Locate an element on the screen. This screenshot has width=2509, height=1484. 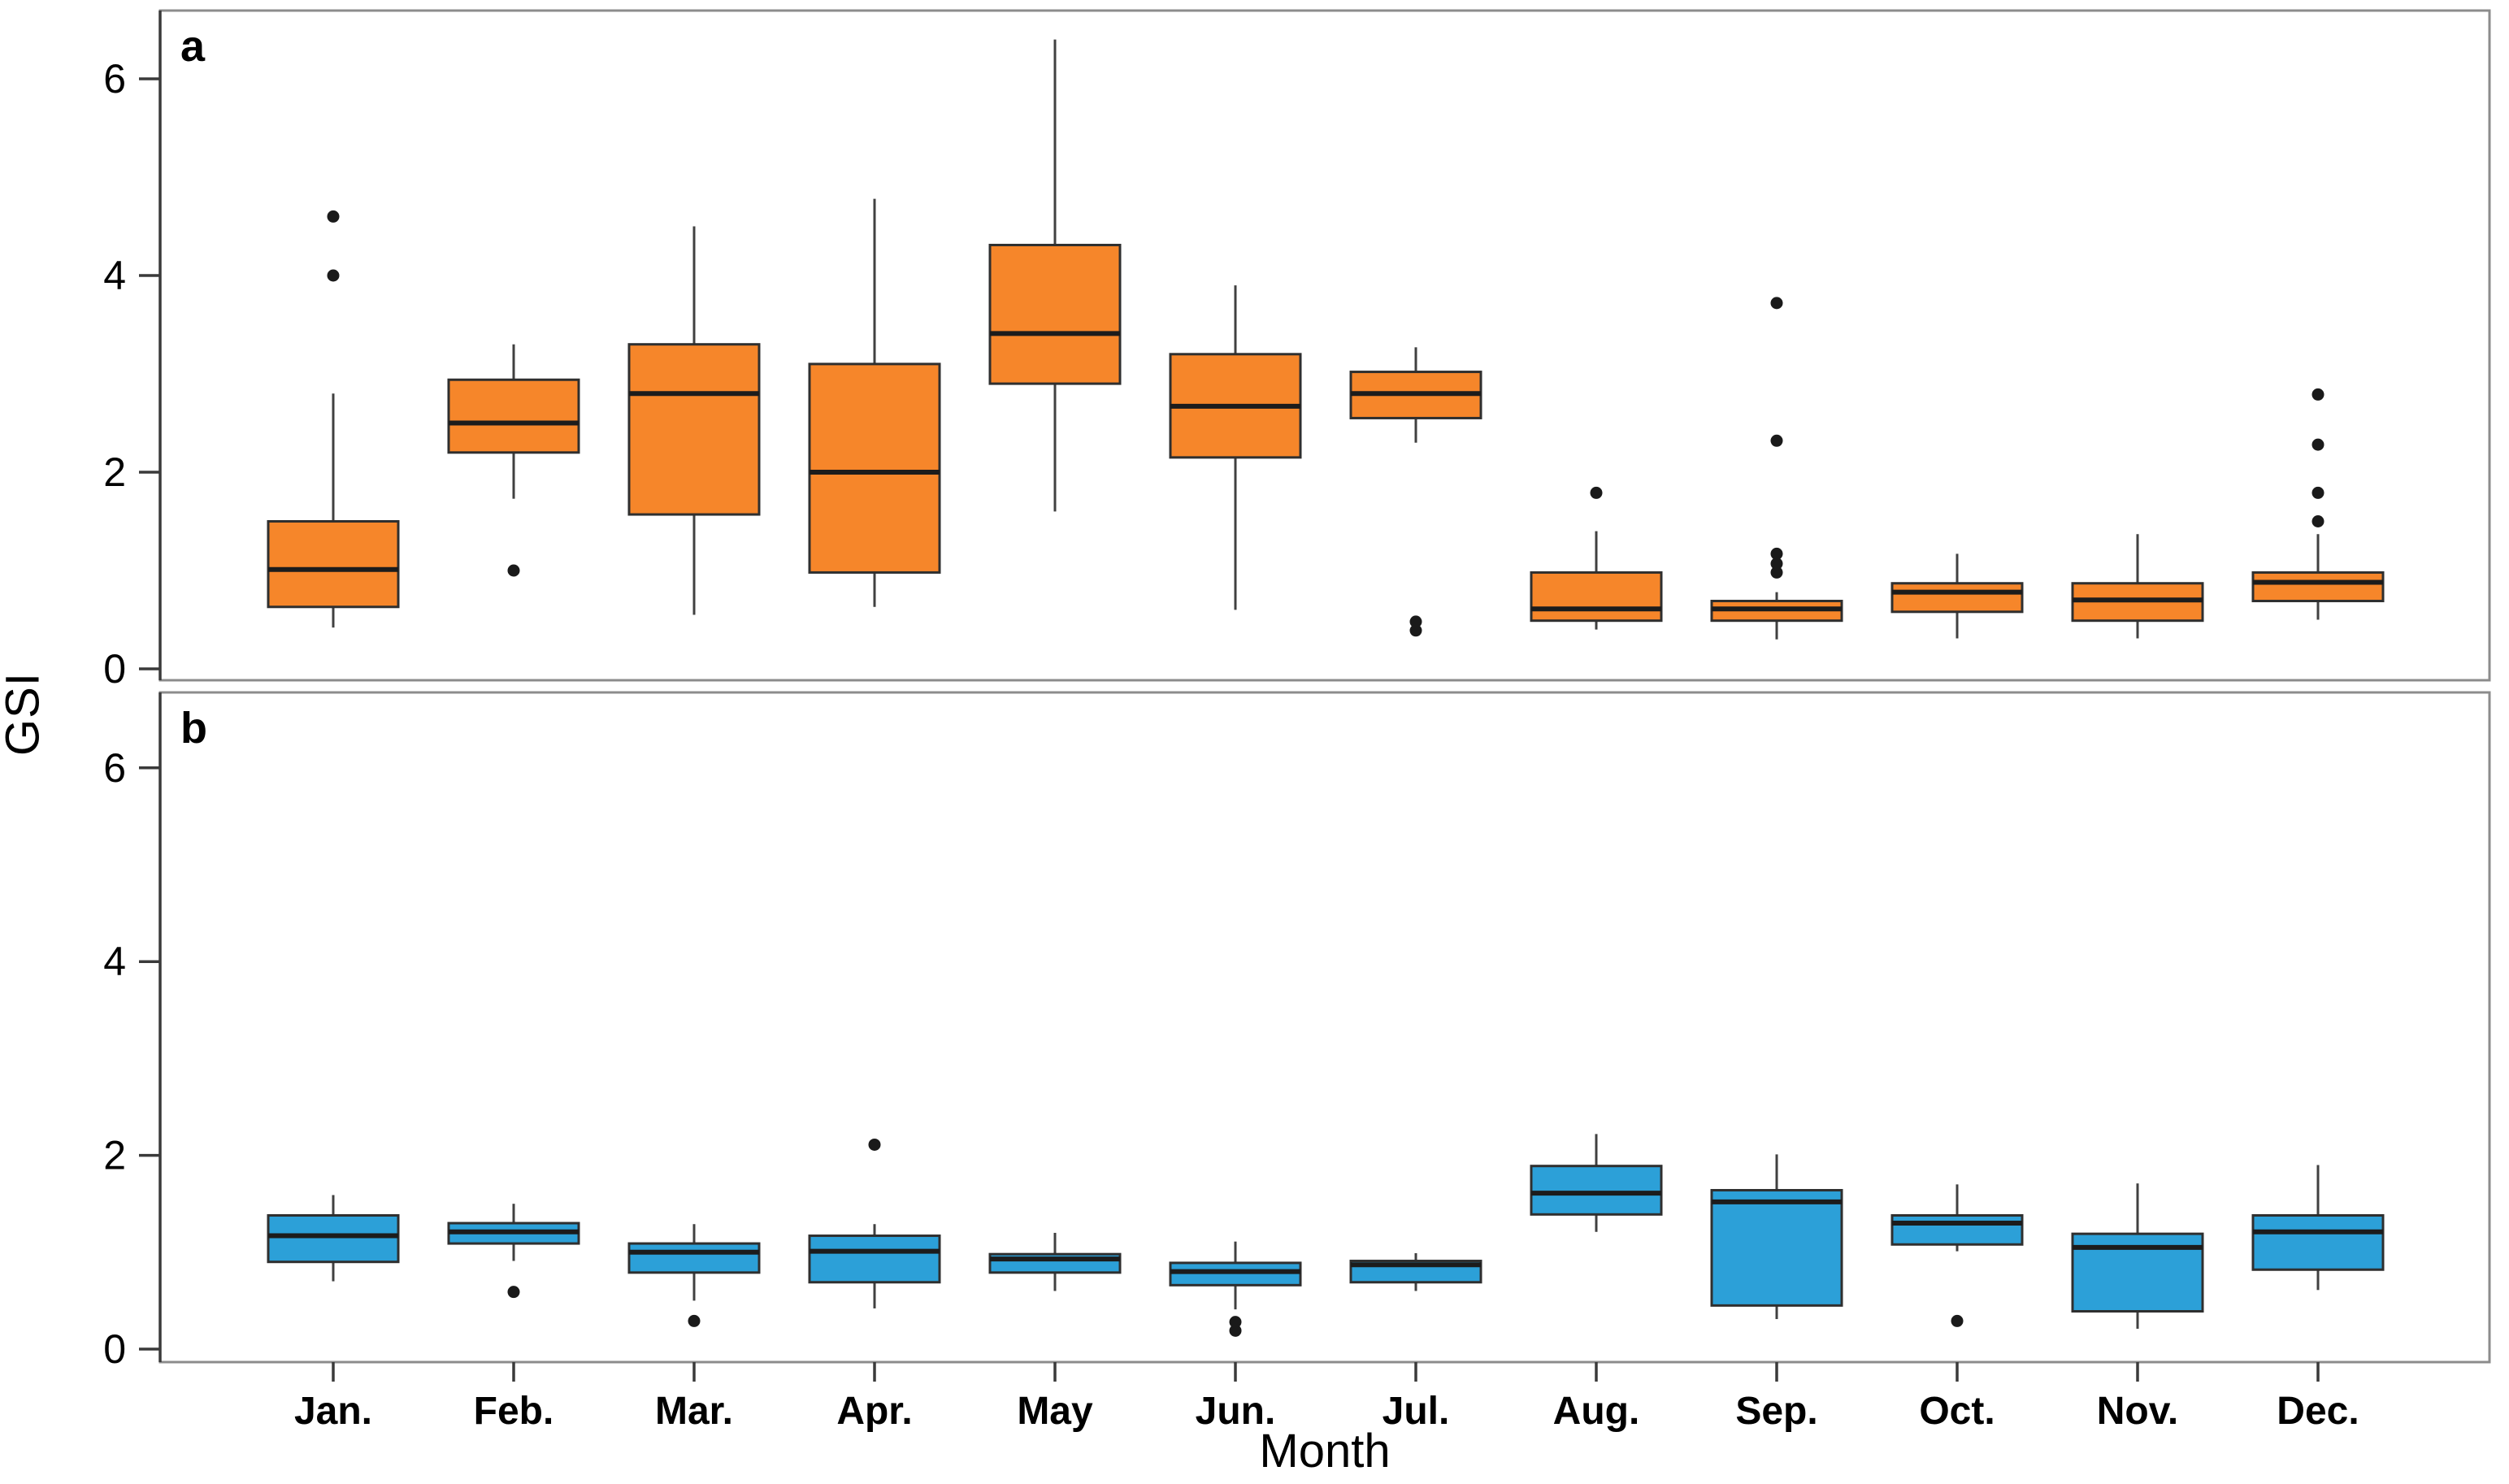
box-a-jan is located at coordinates (333, 419).